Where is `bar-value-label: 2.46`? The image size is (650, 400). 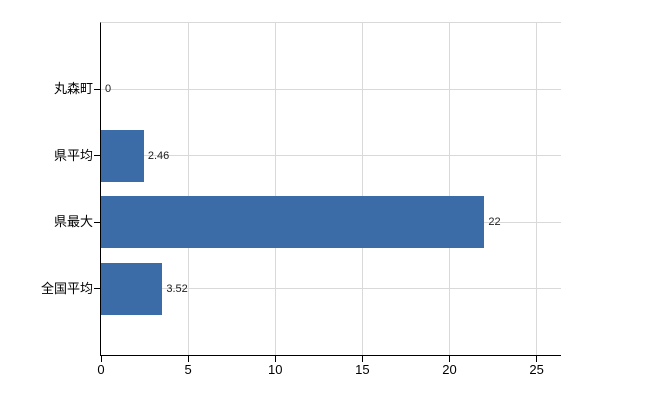 bar-value-label: 2.46 is located at coordinates (158, 155).